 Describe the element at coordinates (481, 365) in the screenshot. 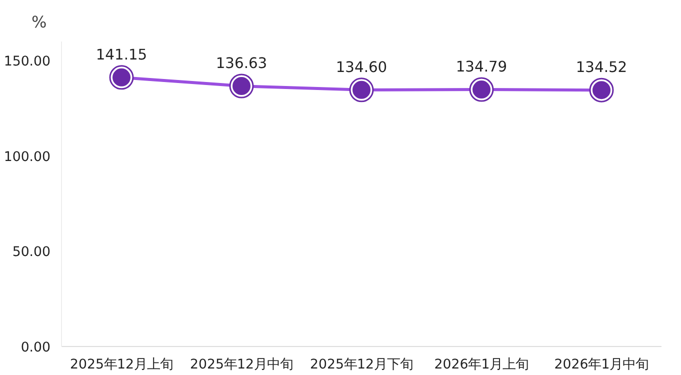

I see `x-tick-label: 2026年1月上旬` at that location.